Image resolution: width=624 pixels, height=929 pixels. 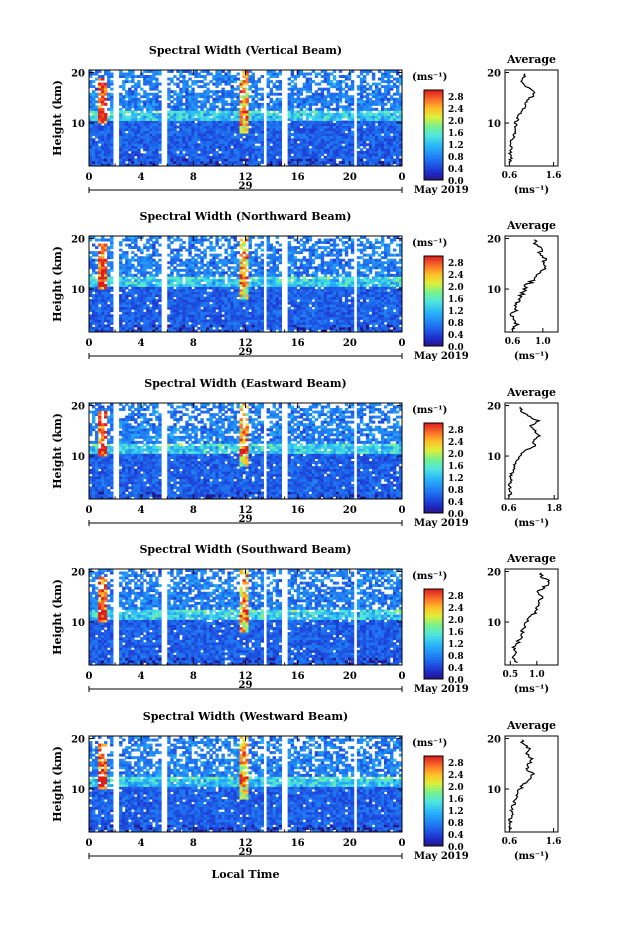 What do you see at coordinates (456, 182) in the screenshot?
I see `colorbar-tick-label: 0.0` at bounding box center [456, 182].